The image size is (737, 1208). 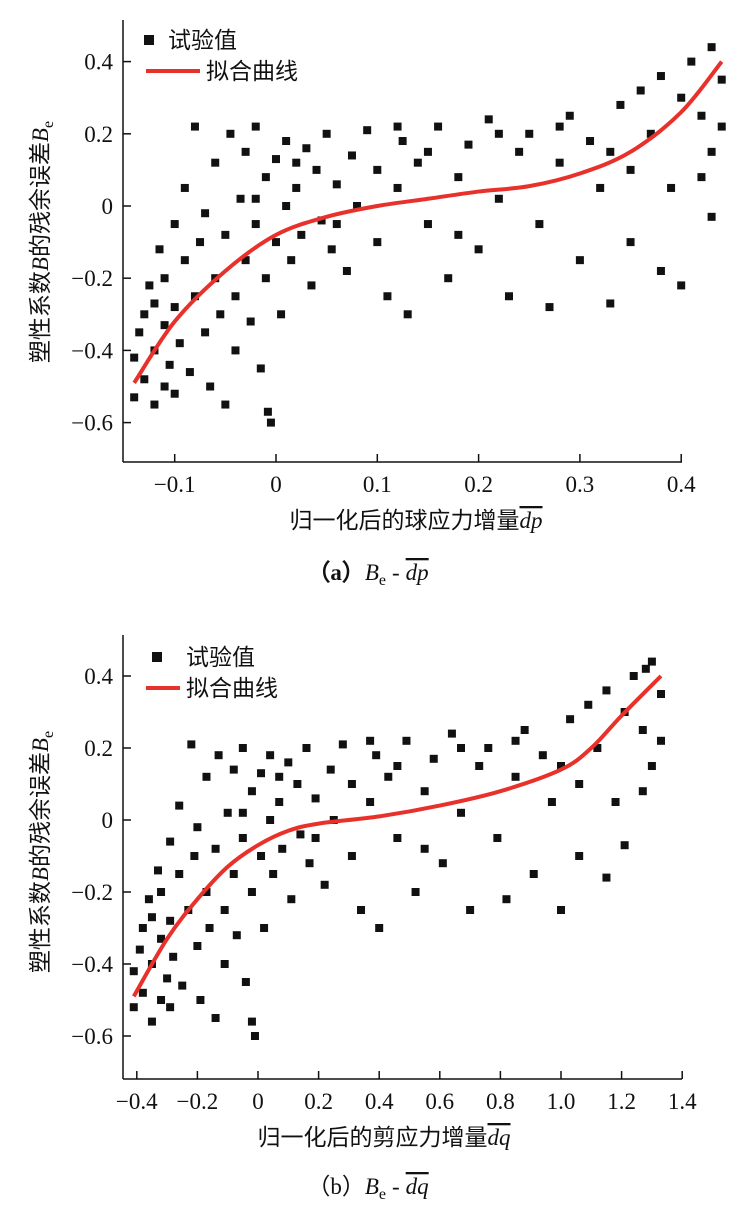 What do you see at coordinates (252, 71) in the screenshot?
I see `legend-line-label: 拟合曲线` at bounding box center [252, 71].